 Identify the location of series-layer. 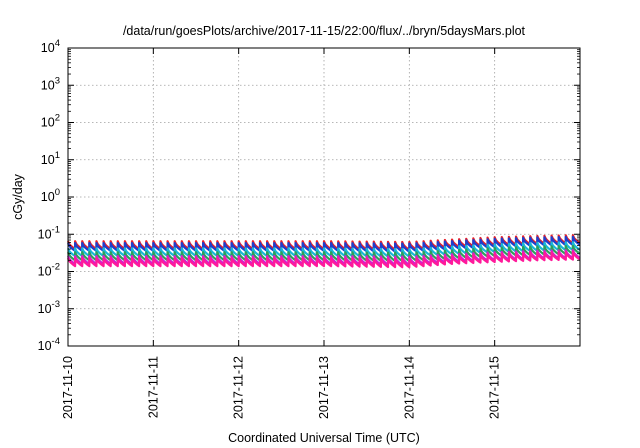
(323, 251).